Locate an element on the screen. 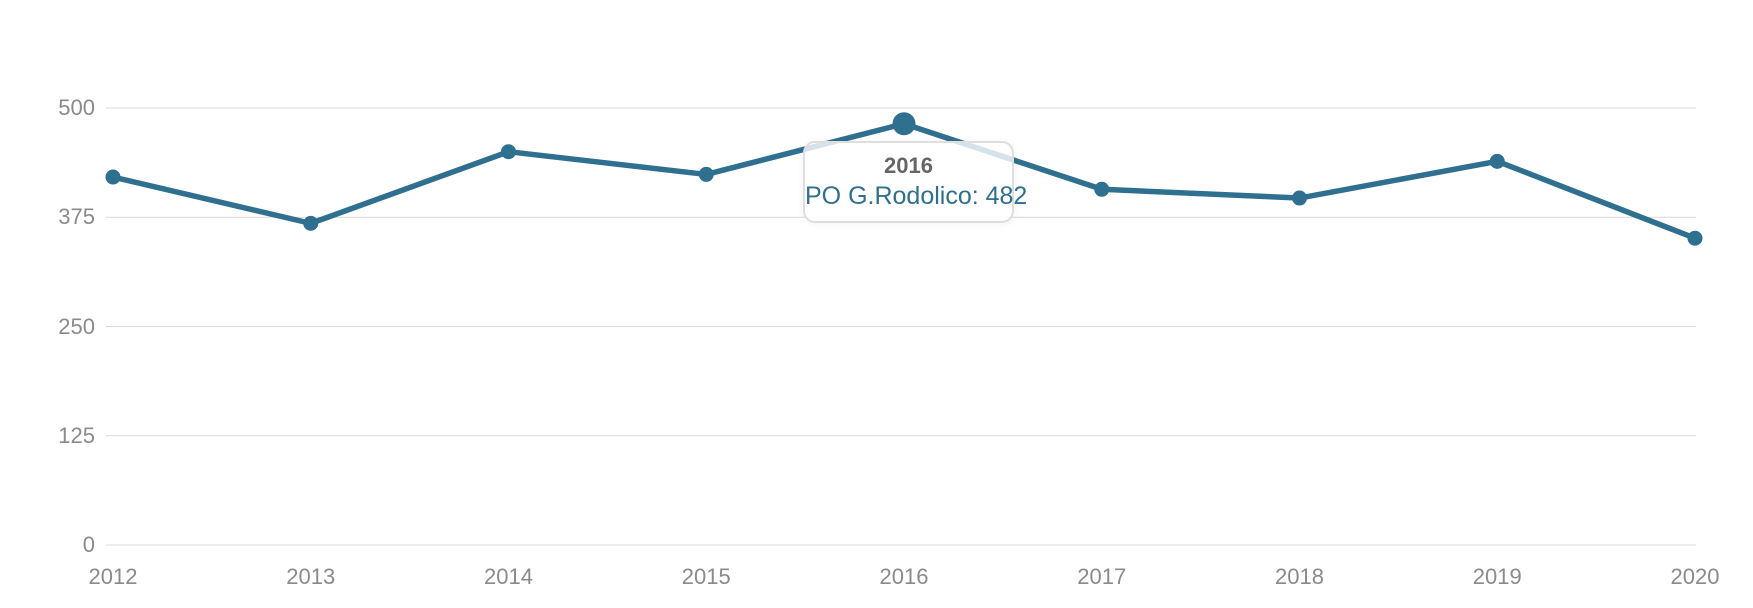  chart-tooltip: 2016 PO G.Rodolico: 482 is located at coordinates (915, 182).